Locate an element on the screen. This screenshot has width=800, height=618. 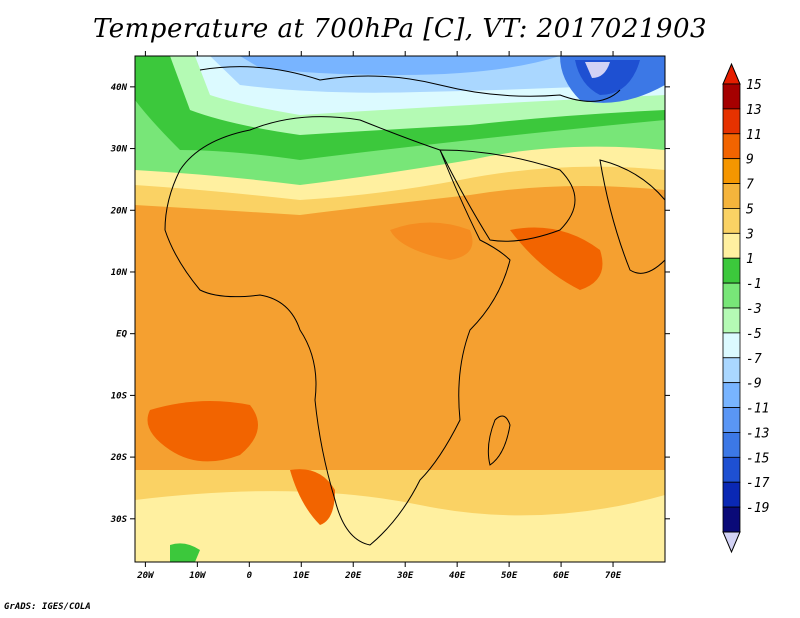
colorbar-label: -3 is located at coordinates (754, 309).